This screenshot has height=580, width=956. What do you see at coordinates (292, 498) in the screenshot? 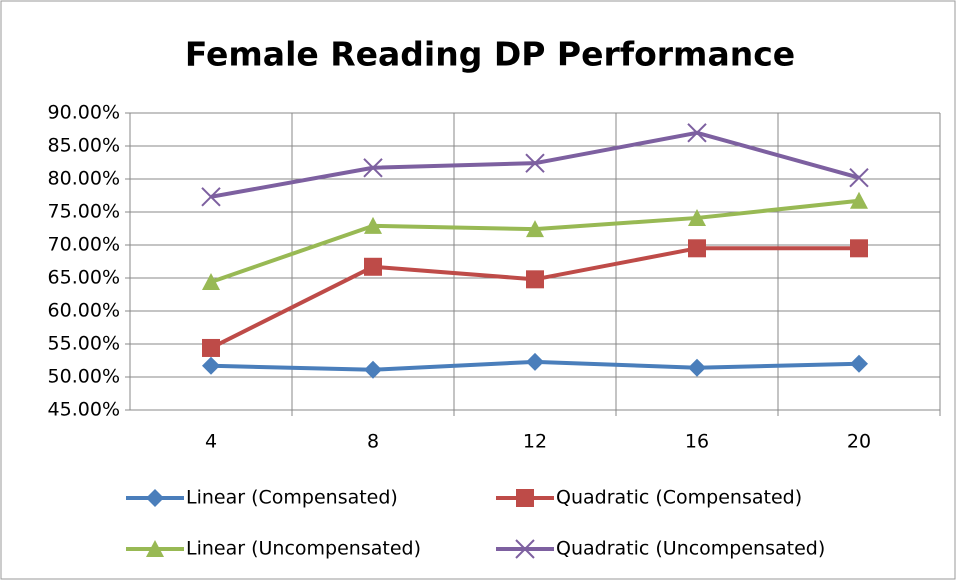
I see `legend-label: Linear (Compensated)` at bounding box center [292, 498].